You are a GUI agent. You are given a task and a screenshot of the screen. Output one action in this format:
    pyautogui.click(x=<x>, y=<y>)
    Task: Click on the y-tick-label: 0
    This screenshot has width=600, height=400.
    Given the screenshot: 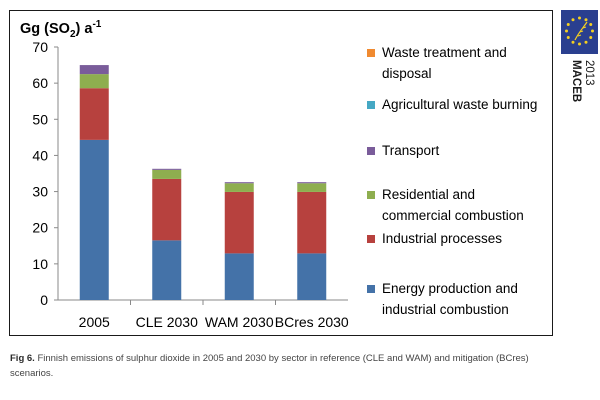 What is the action you would take?
    pyautogui.click(x=44, y=300)
    